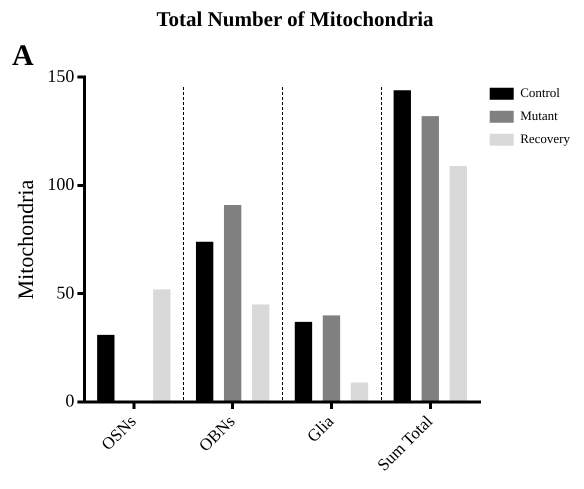  I want to click on x-tick-label: Glia, so click(320, 428).